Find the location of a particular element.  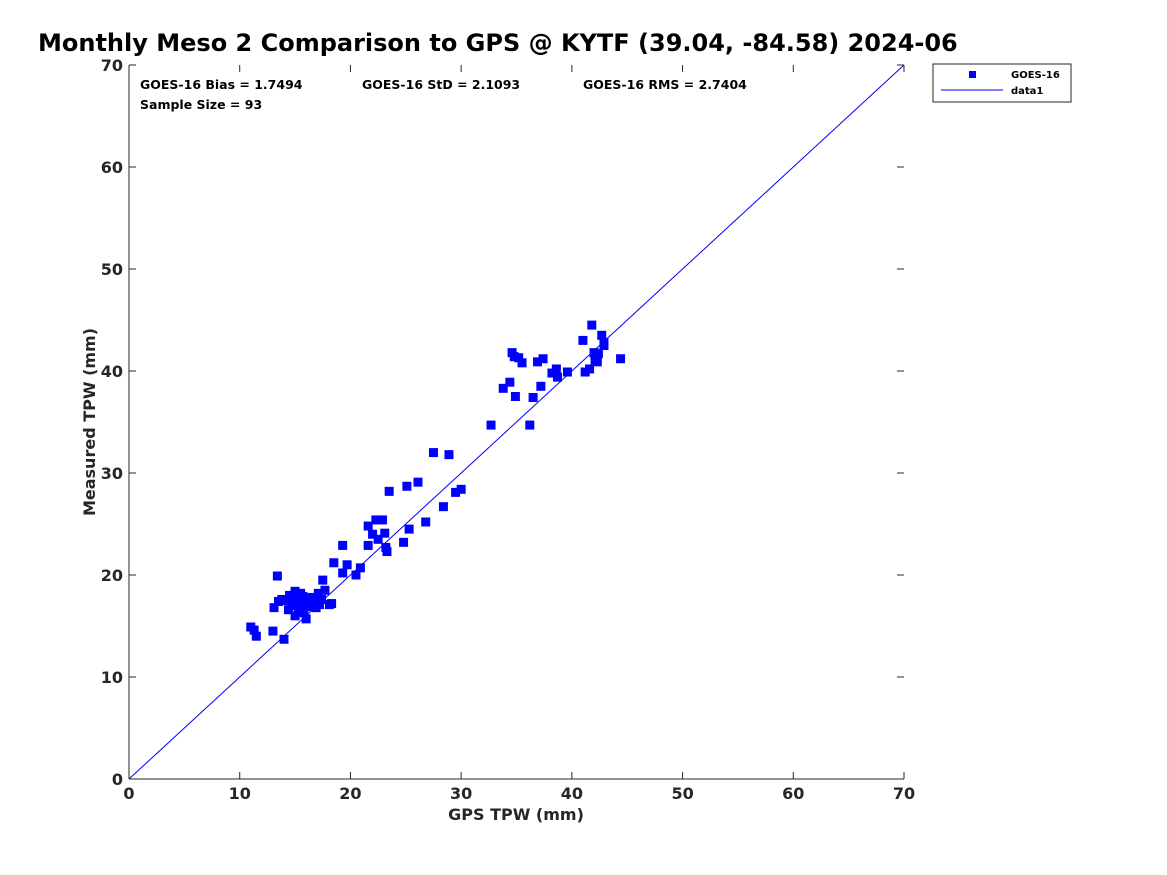

y-tick-label-5: 50 is located at coordinates (112, 269).